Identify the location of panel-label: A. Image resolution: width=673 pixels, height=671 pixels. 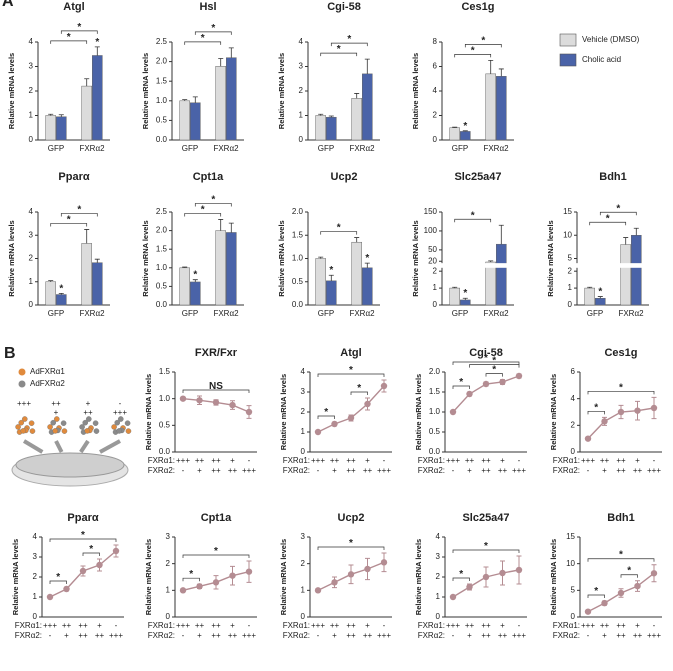
(8, 5).